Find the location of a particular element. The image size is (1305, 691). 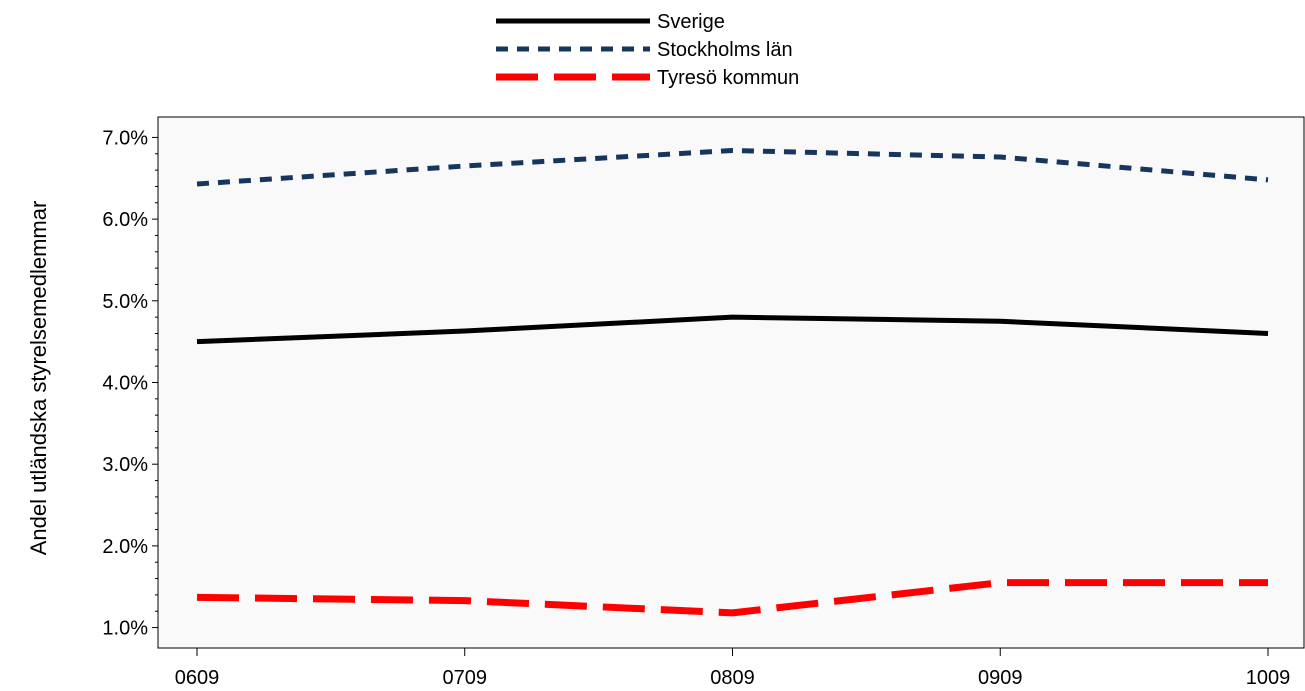

legend-label-1: Stockholms län is located at coordinates (725, 50).